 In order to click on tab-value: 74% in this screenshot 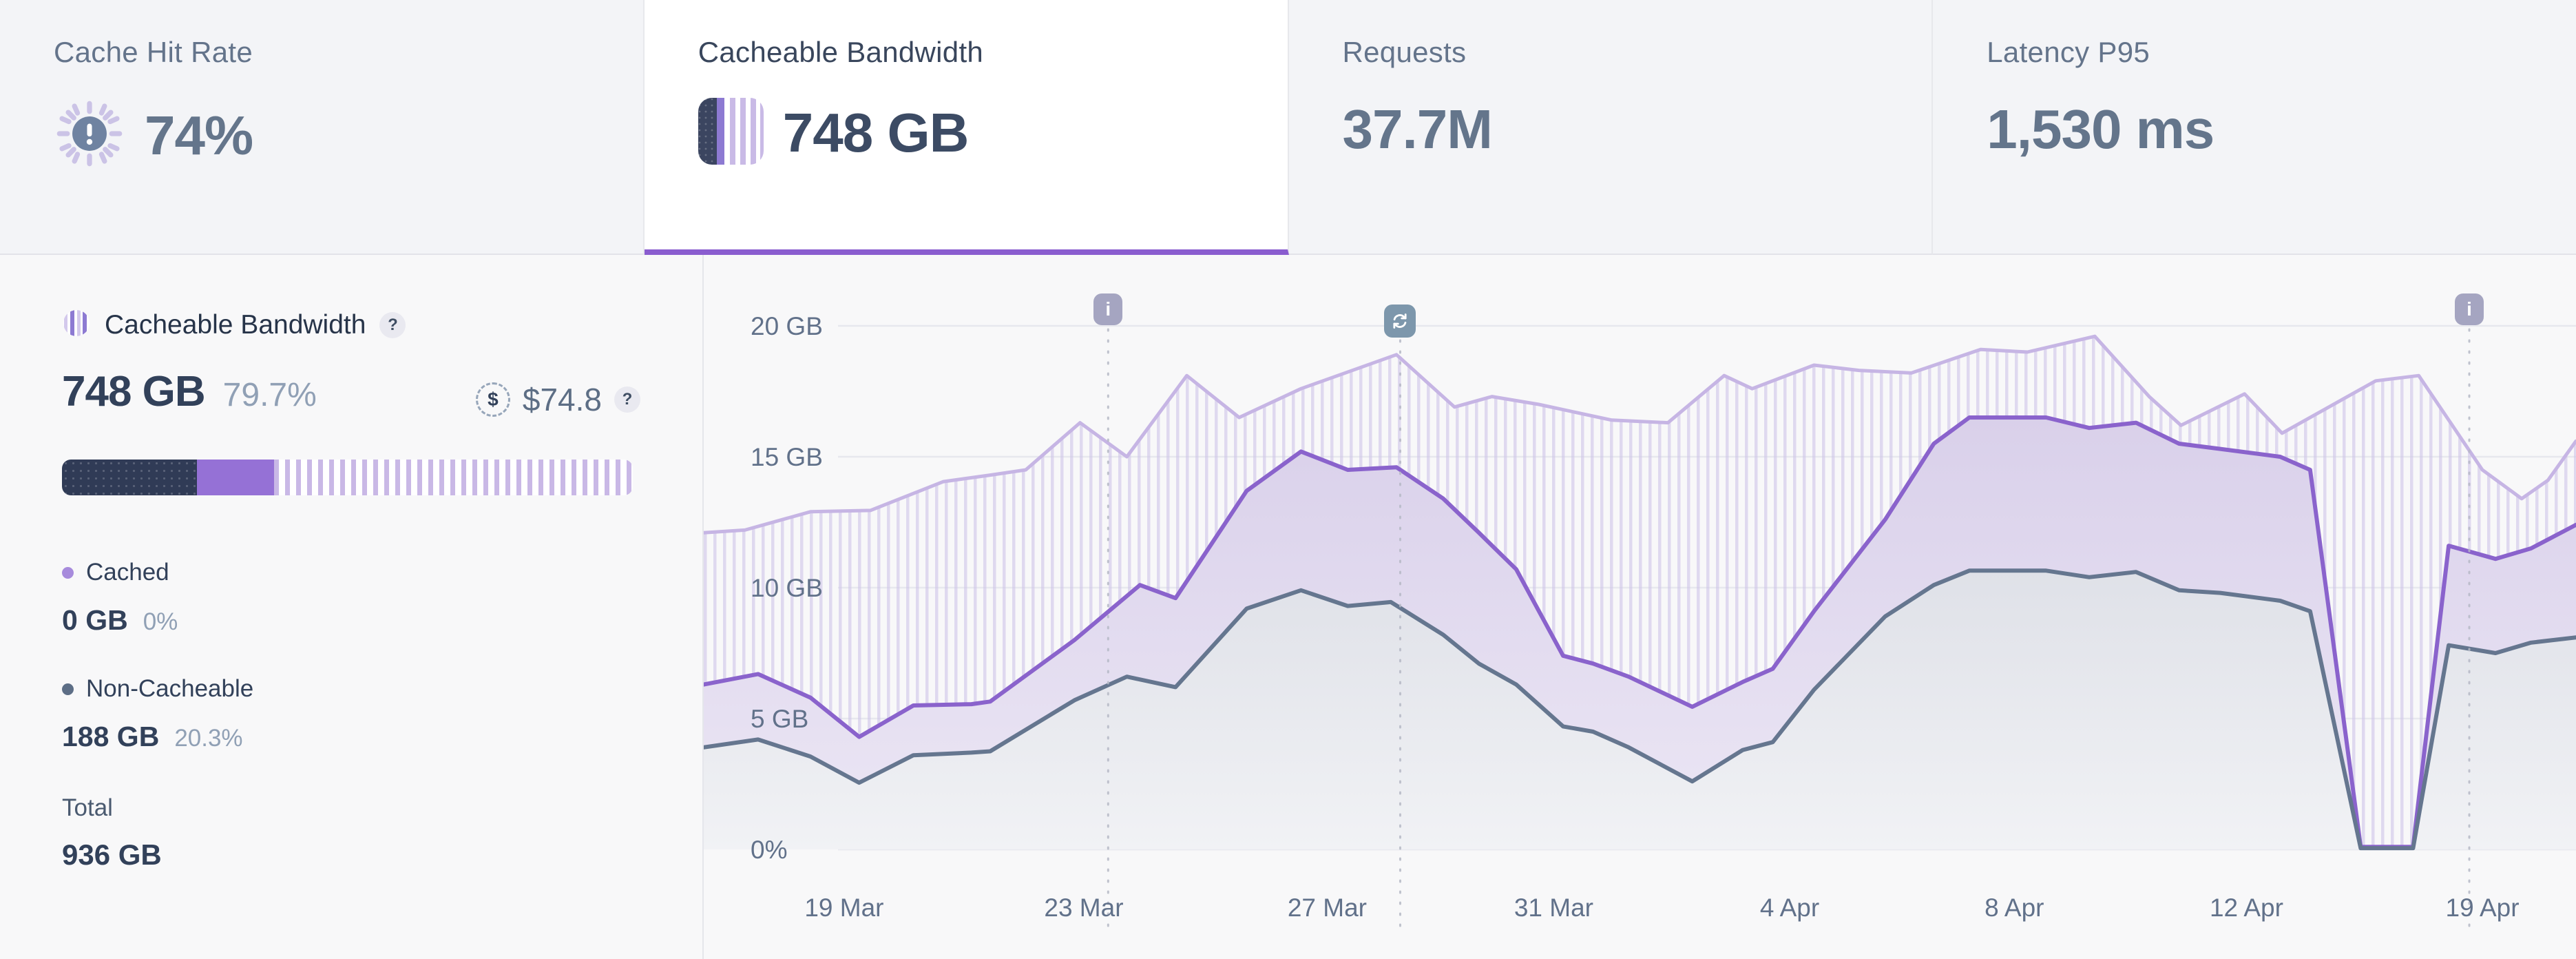, I will do `click(199, 135)`.